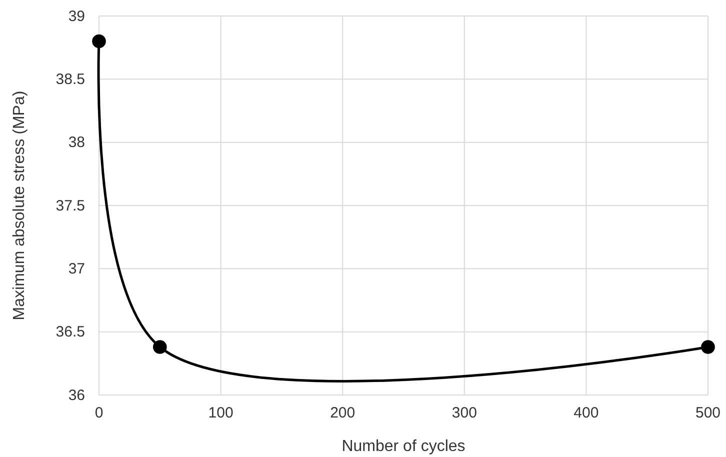 Image resolution: width=726 pixels, height=457 pixels. I want to click on x-tick-label: 100, so click(221, 413).